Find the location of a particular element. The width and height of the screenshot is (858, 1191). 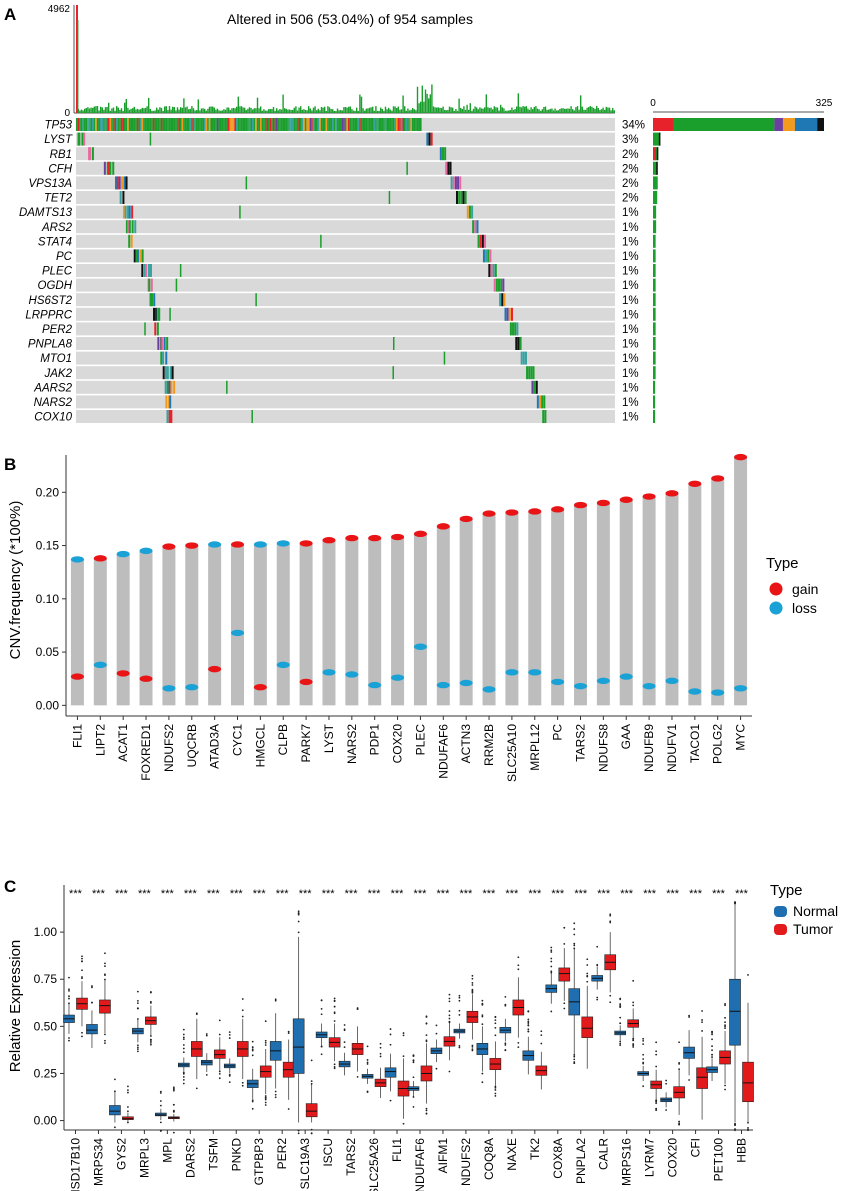

c-x-tick-label: GYS2 is located at coordinates (121, 1154).